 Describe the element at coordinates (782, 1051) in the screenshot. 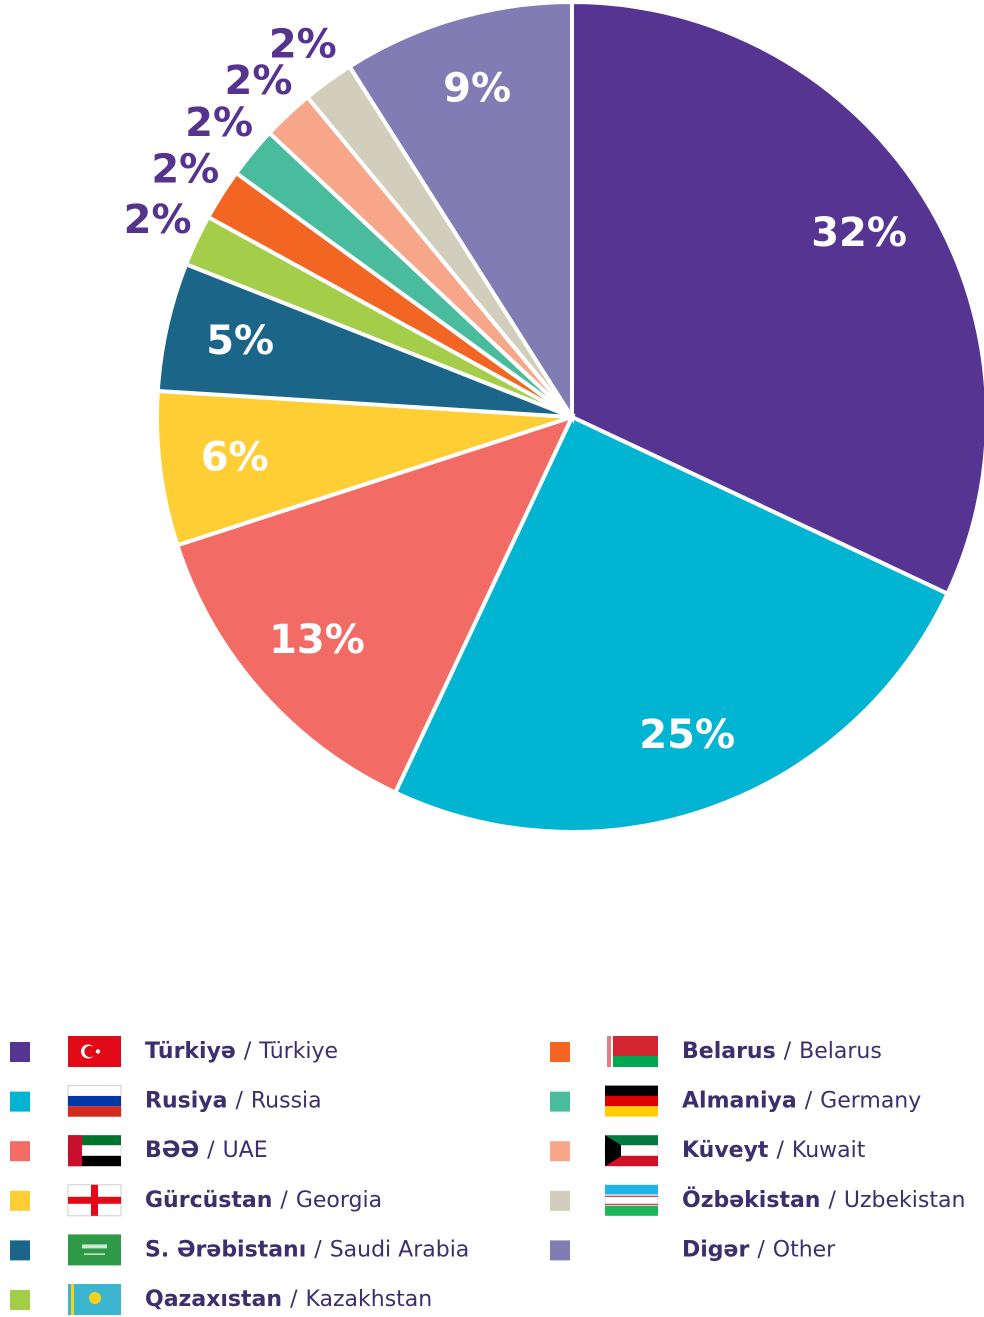

I see `legend-label: Belarus / Belarus` at that location.